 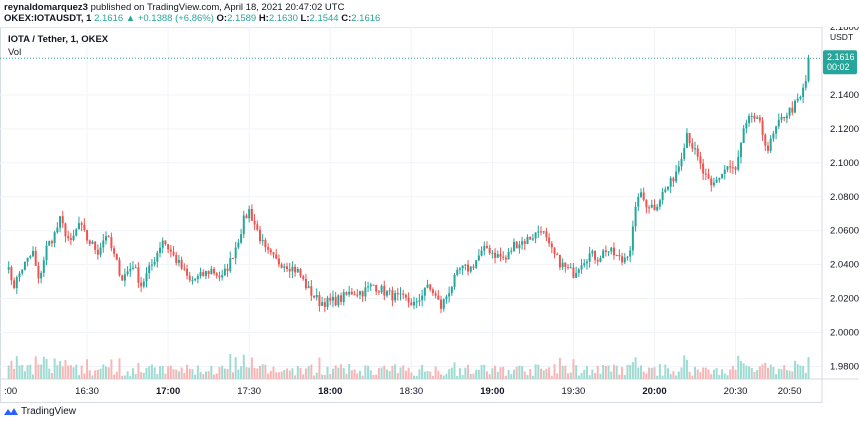 I want to click on last-price-tag, so click(x=840, y=62).